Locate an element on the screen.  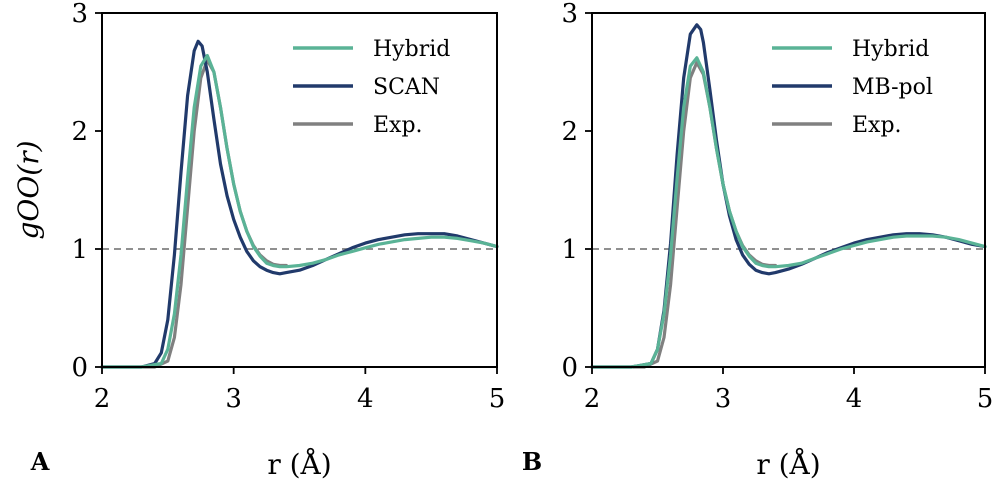
legend-label: SCAN is located at coordinates (406, 87).